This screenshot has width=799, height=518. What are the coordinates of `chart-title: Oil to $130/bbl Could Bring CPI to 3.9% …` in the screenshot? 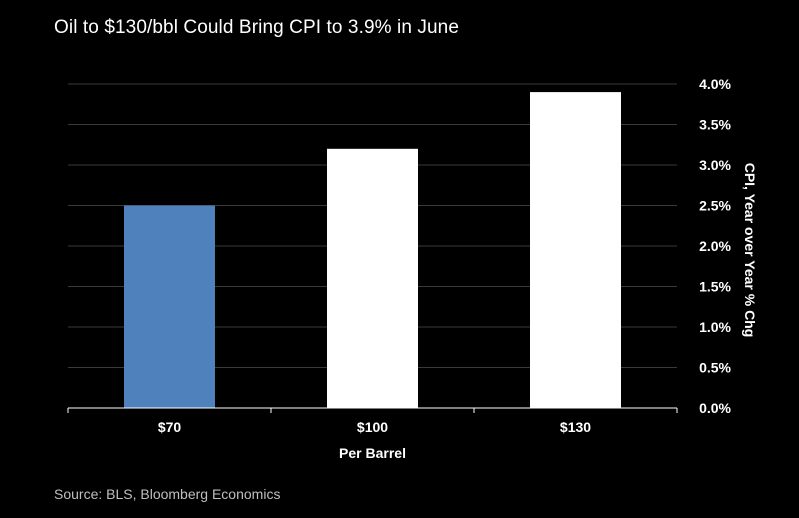 It's located at (256, 27).